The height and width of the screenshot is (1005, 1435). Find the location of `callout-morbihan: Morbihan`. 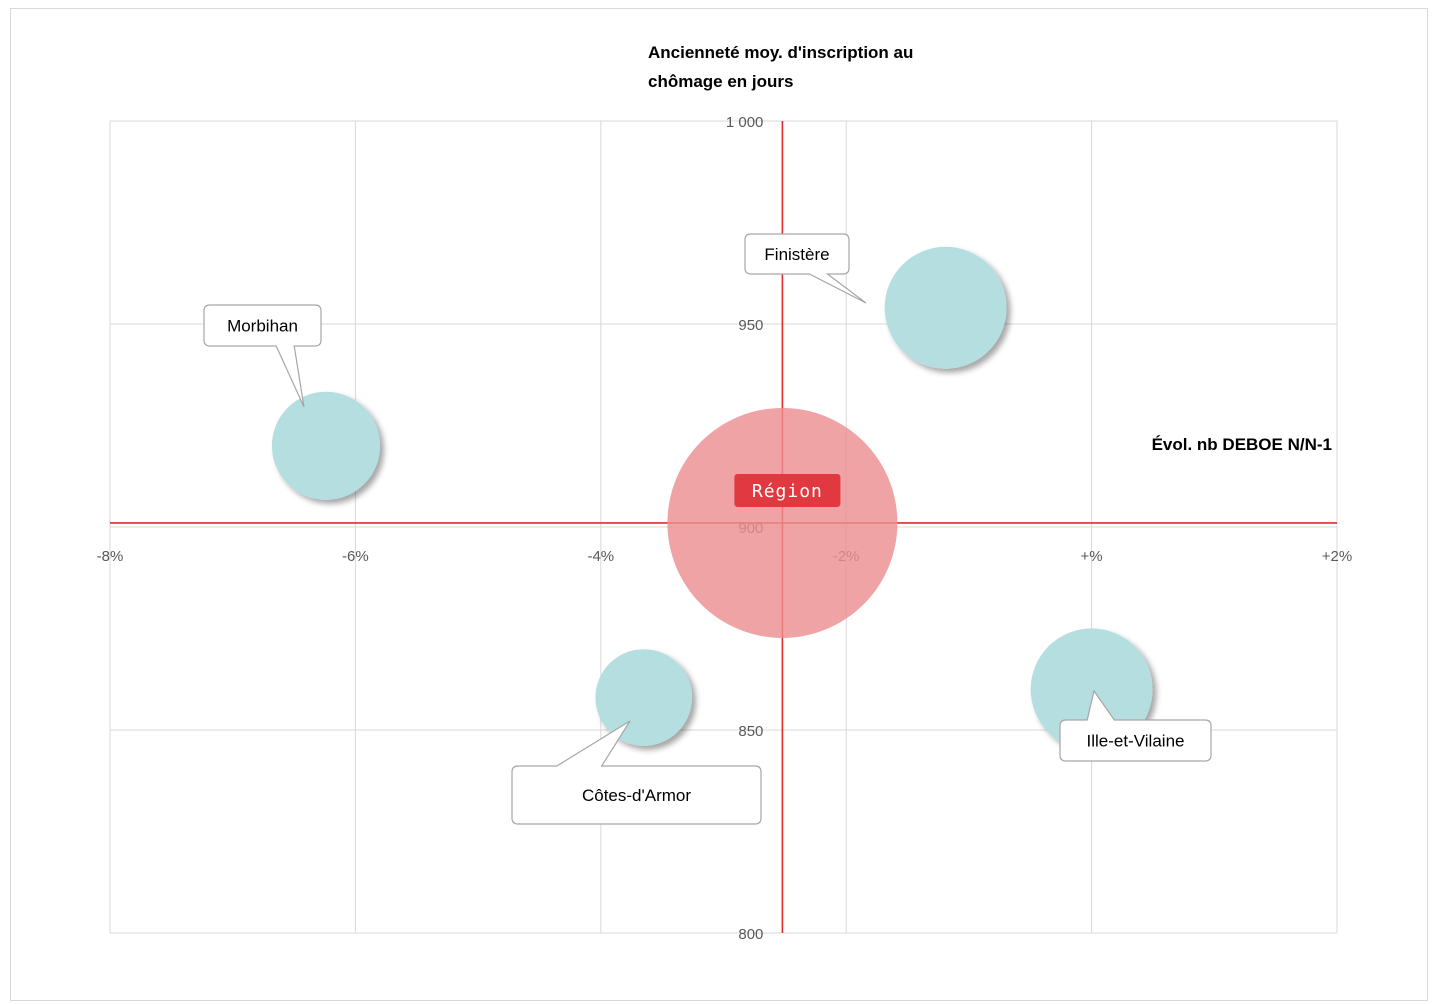

callout-morbihan: Morbihan is located at coordinates (262, 356).